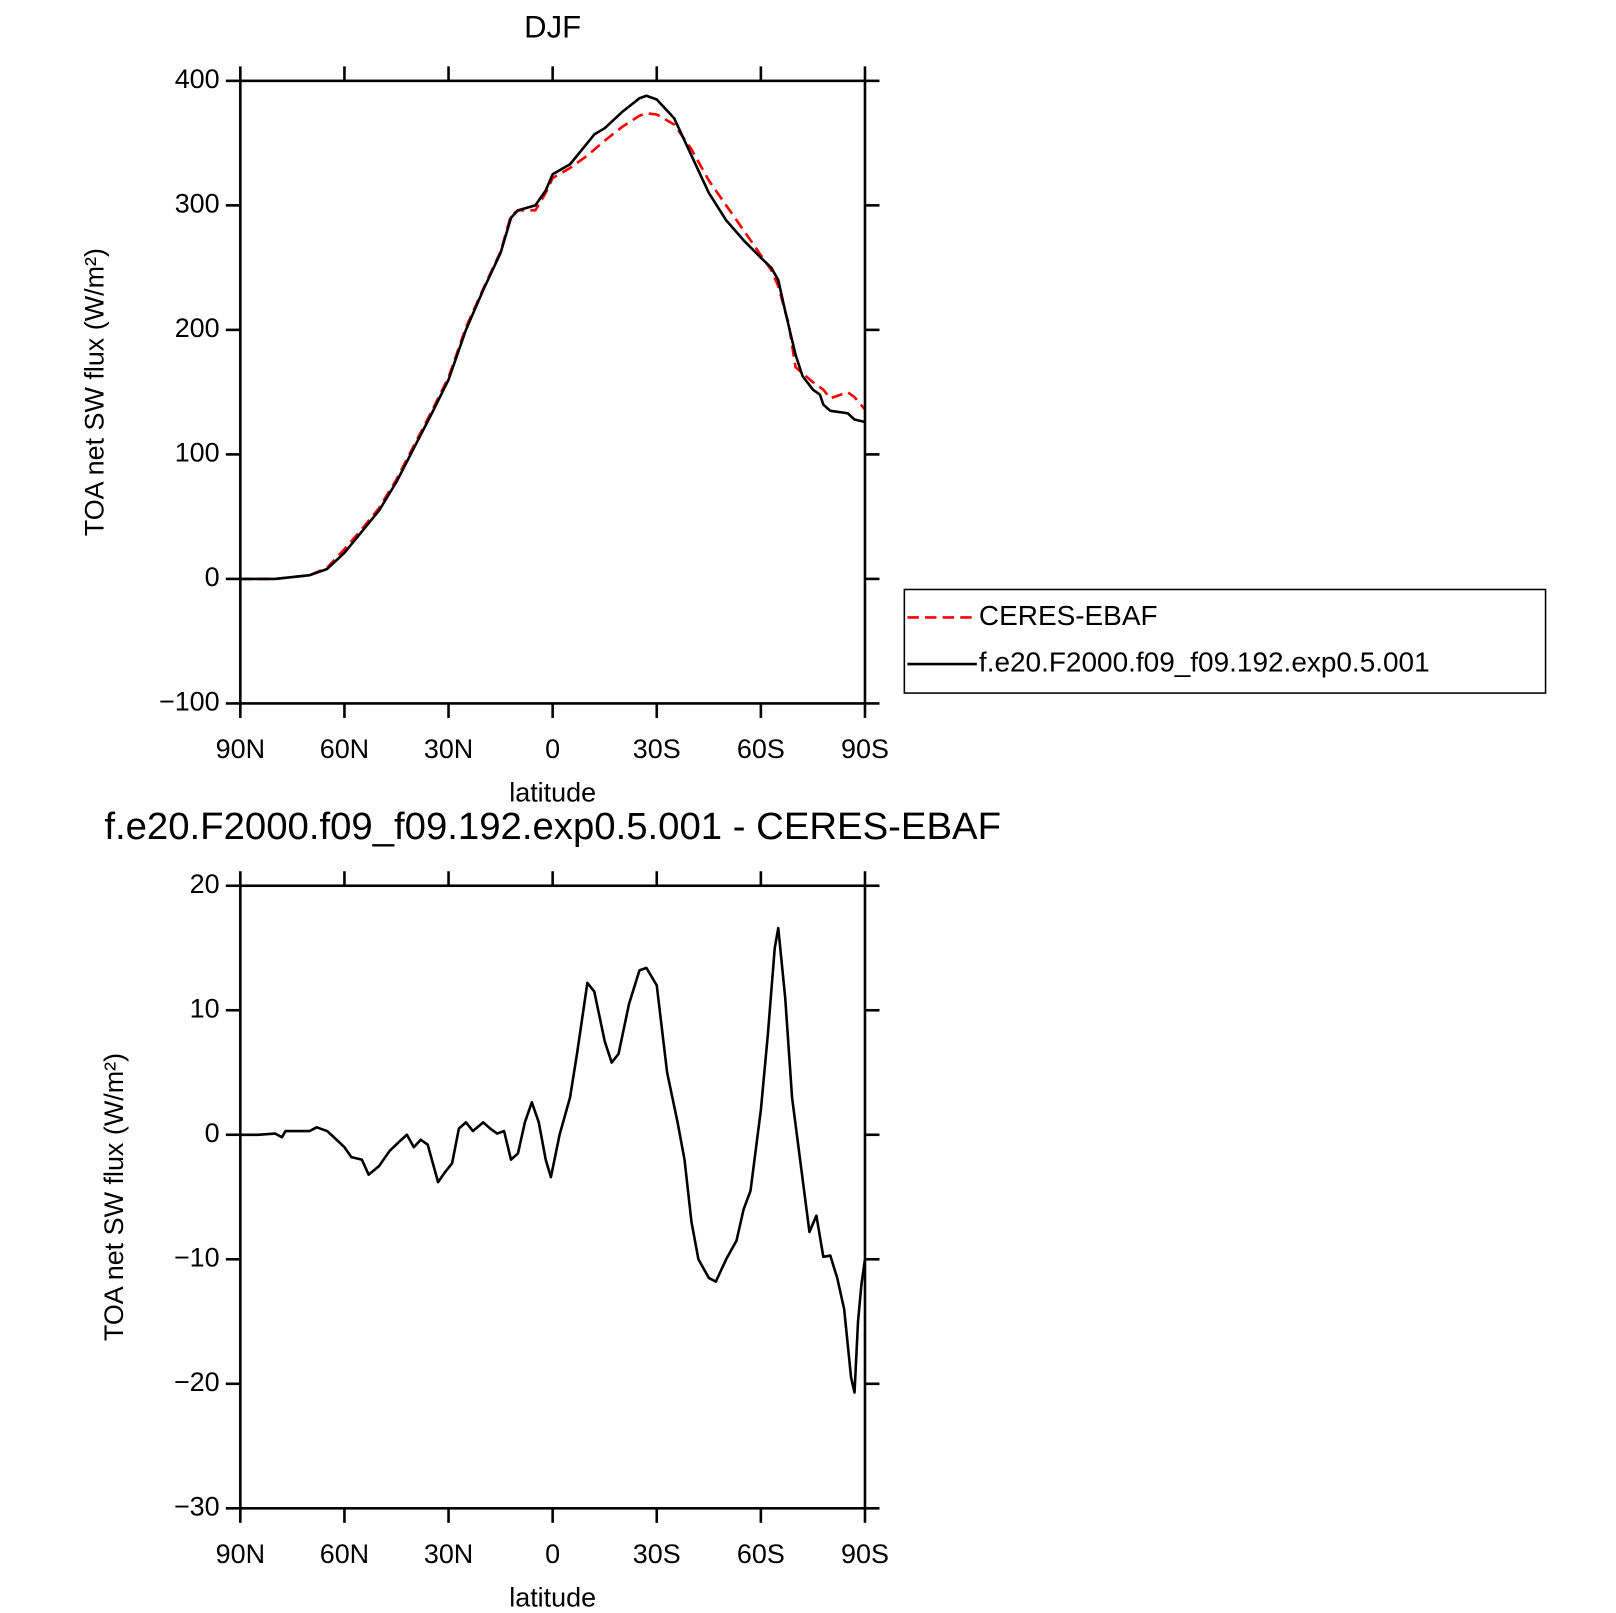  What do you see at coordinates (197, 328) in the screenshot?
I see `y-tick-label: 200` at bounding box center [197, 328].